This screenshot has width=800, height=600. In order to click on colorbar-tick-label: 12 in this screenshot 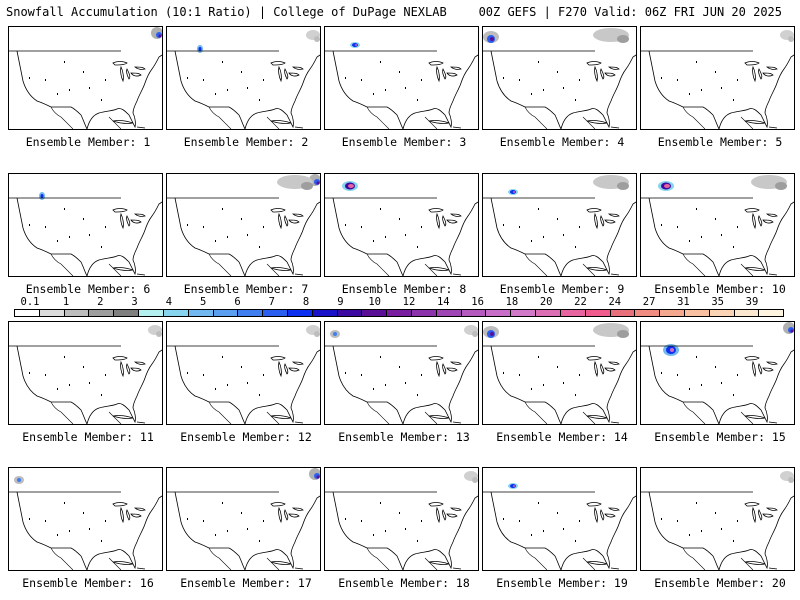, I will do `click(409, 302)`.